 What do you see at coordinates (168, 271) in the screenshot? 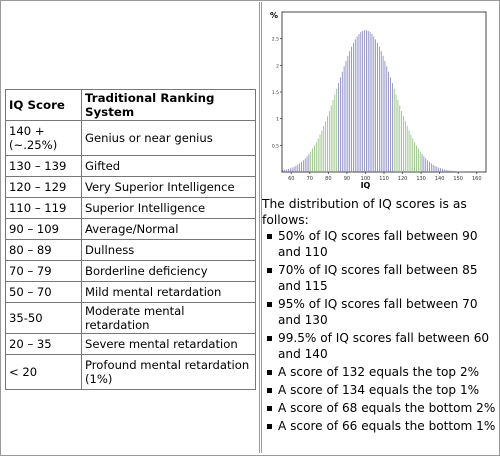
I see `ranking-cell: Borderline deficiency` at bounding box center [168, 271].